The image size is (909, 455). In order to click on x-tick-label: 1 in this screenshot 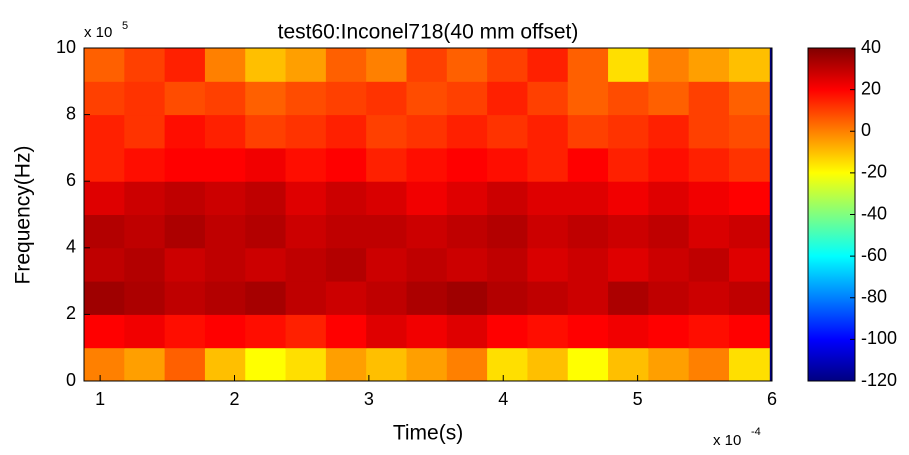, I will do `click(100, 399)`.